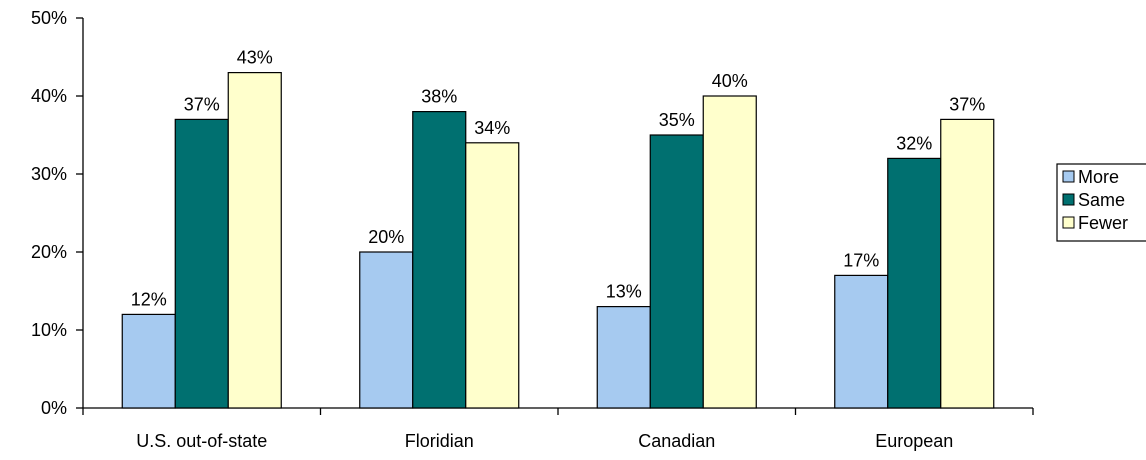 The height and width of the screenshot is (460, 1146). I want to click on legend-swatch-same, so click(1068, 199).